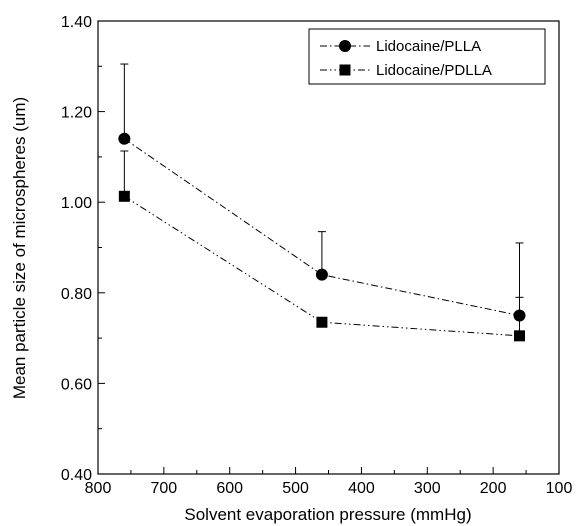 The image size is (577, 526). What do you see at coordinates (295, 488) in the screenshot?
I see `x-tick-label: 500` at bounding box center [295, 488].